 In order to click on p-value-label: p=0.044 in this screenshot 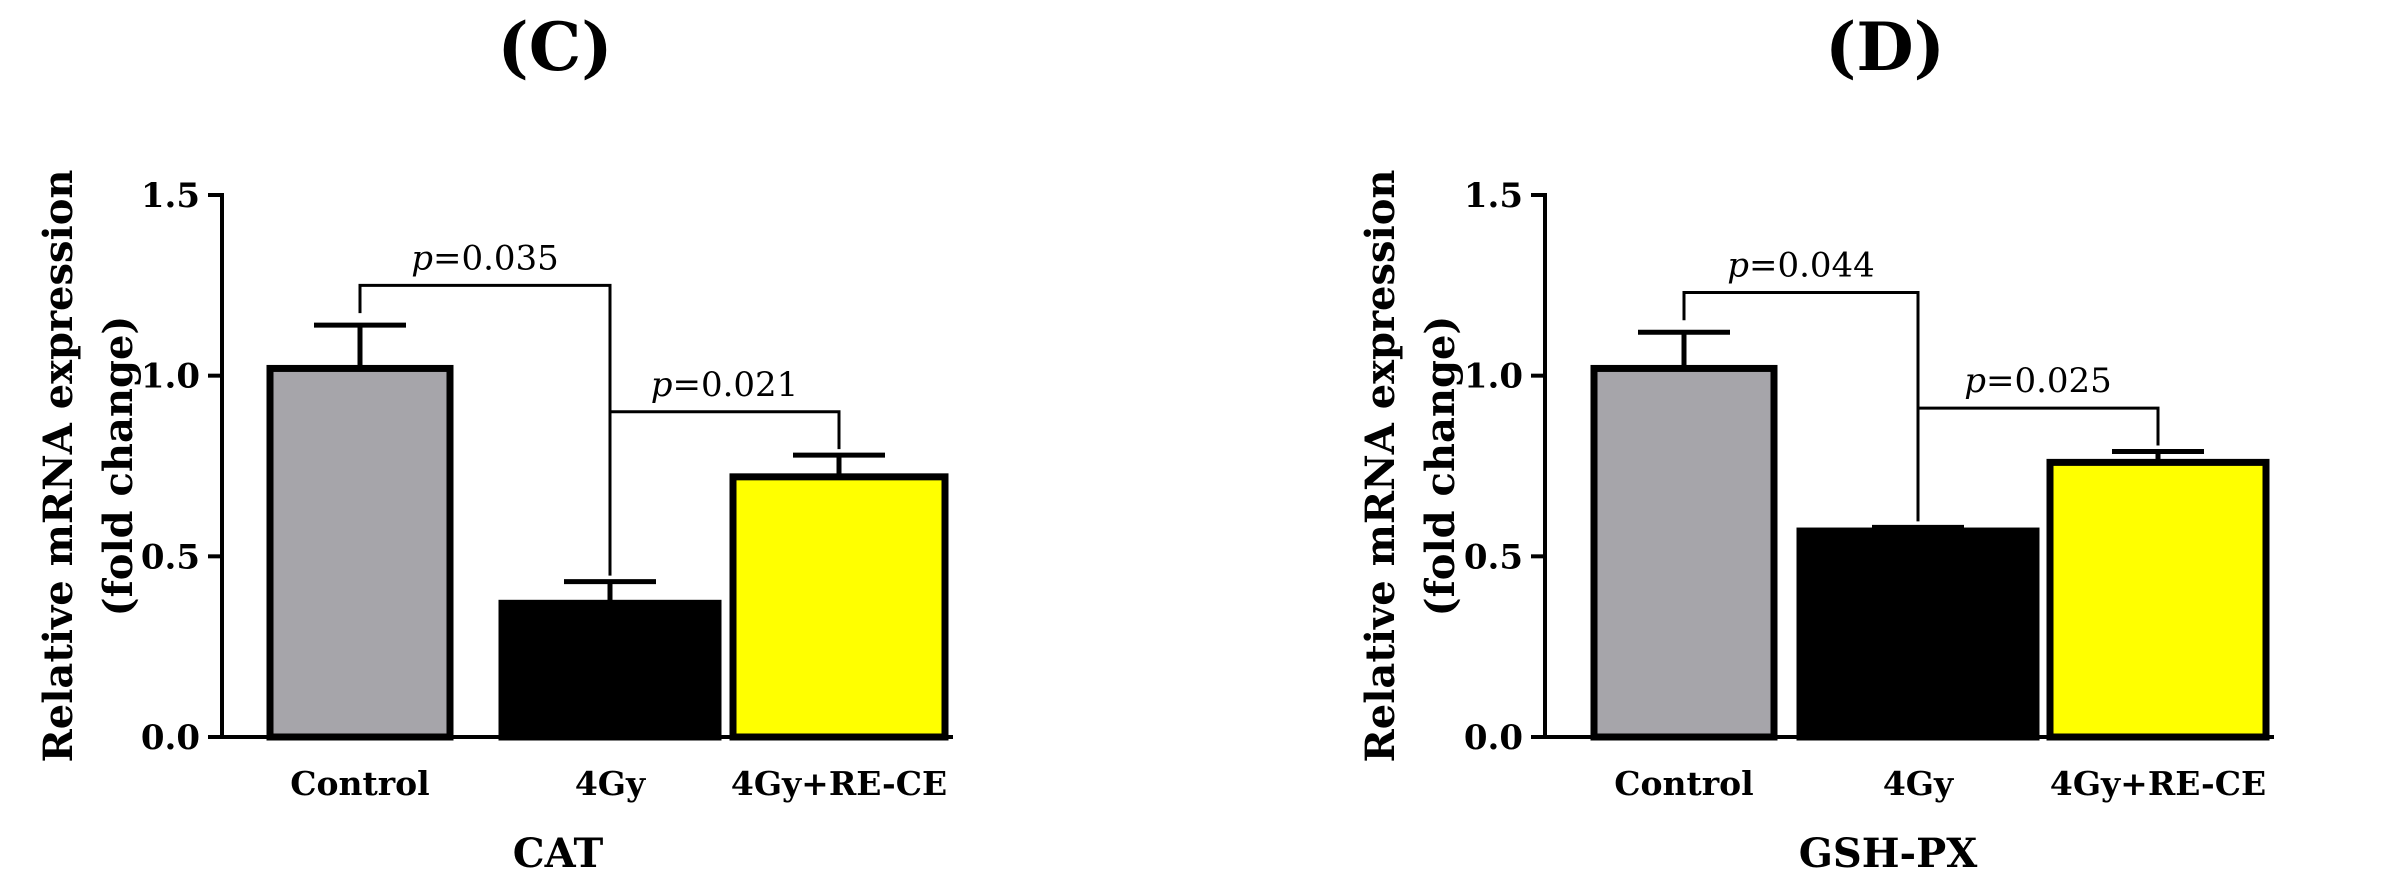, I will do `click(1801, 266)`.